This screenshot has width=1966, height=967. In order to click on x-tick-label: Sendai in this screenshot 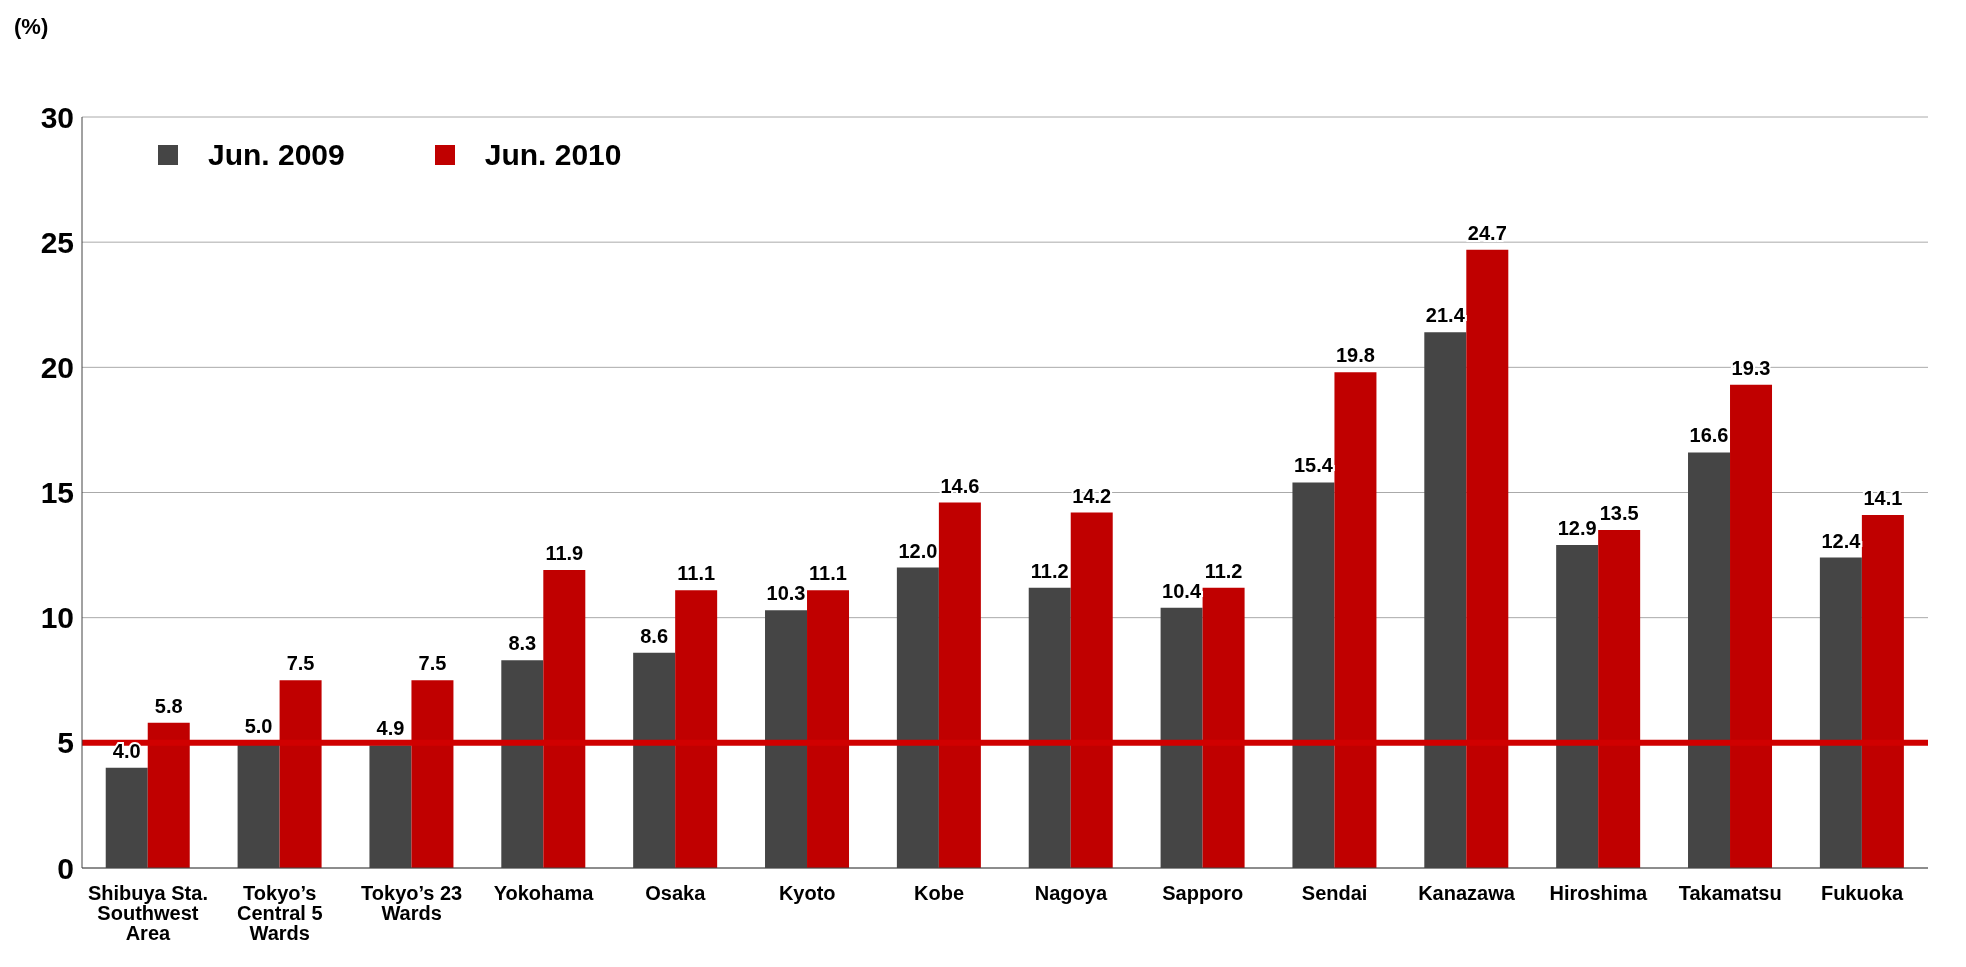, I will do `click(1334, 893)`.